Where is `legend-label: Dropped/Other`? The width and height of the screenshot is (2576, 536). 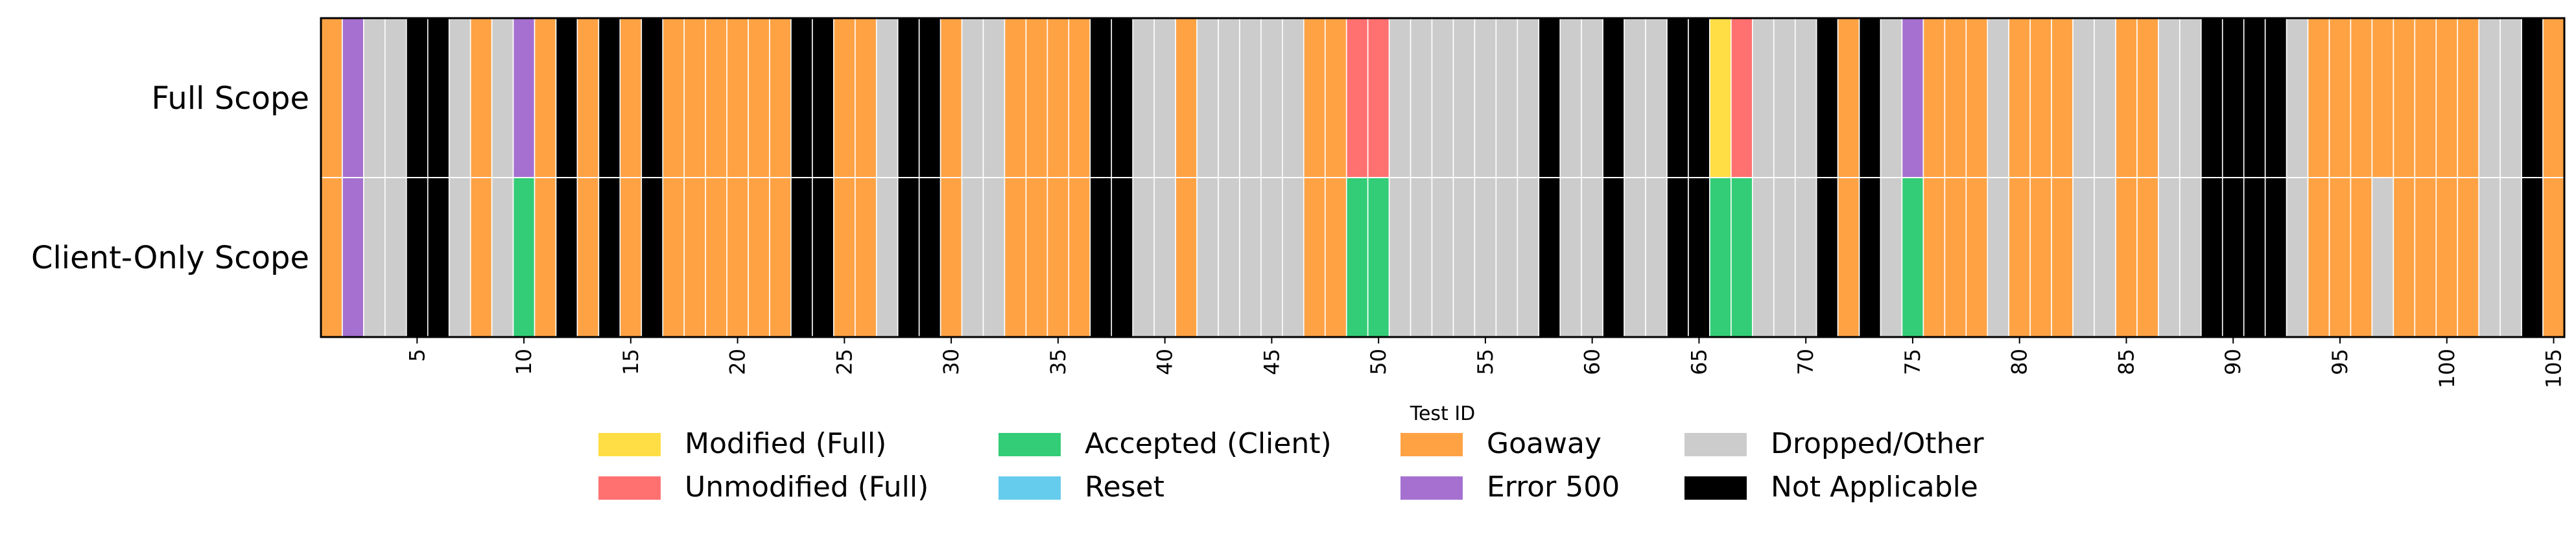 legend-label: Dropped/Other is located at coordinates (1877, 443).